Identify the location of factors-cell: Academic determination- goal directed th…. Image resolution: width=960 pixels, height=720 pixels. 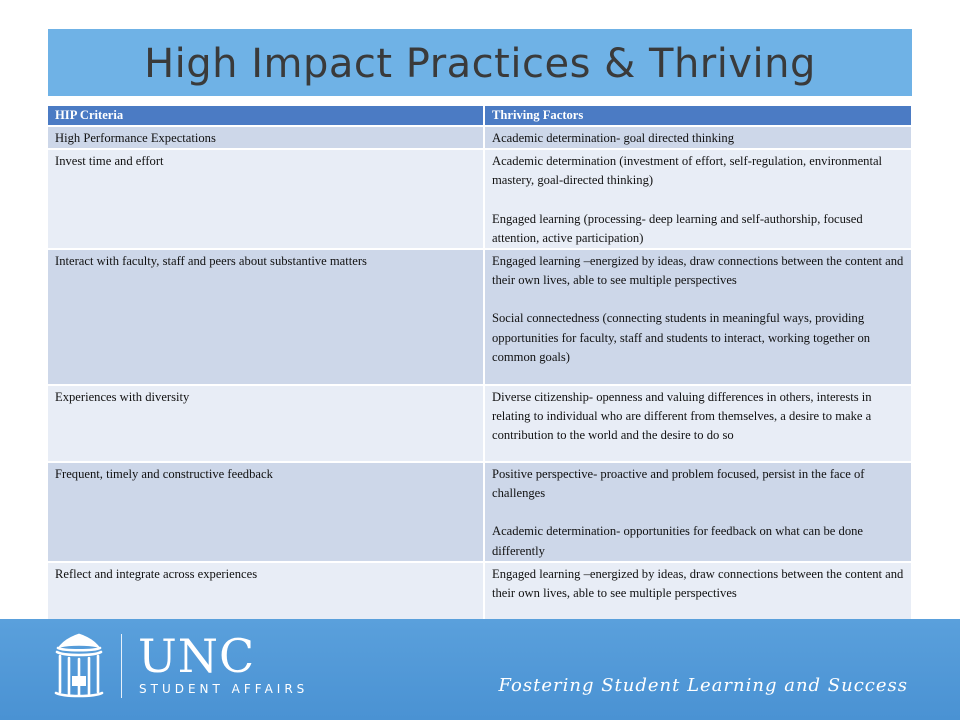
(698, 138).